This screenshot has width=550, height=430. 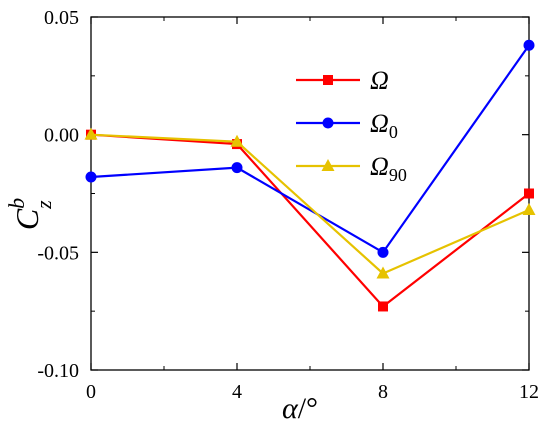 What do you see at coordinates (383, 392) in the screenshot?
I see `x-tick-label: 8` at bounding box center [383, 392].